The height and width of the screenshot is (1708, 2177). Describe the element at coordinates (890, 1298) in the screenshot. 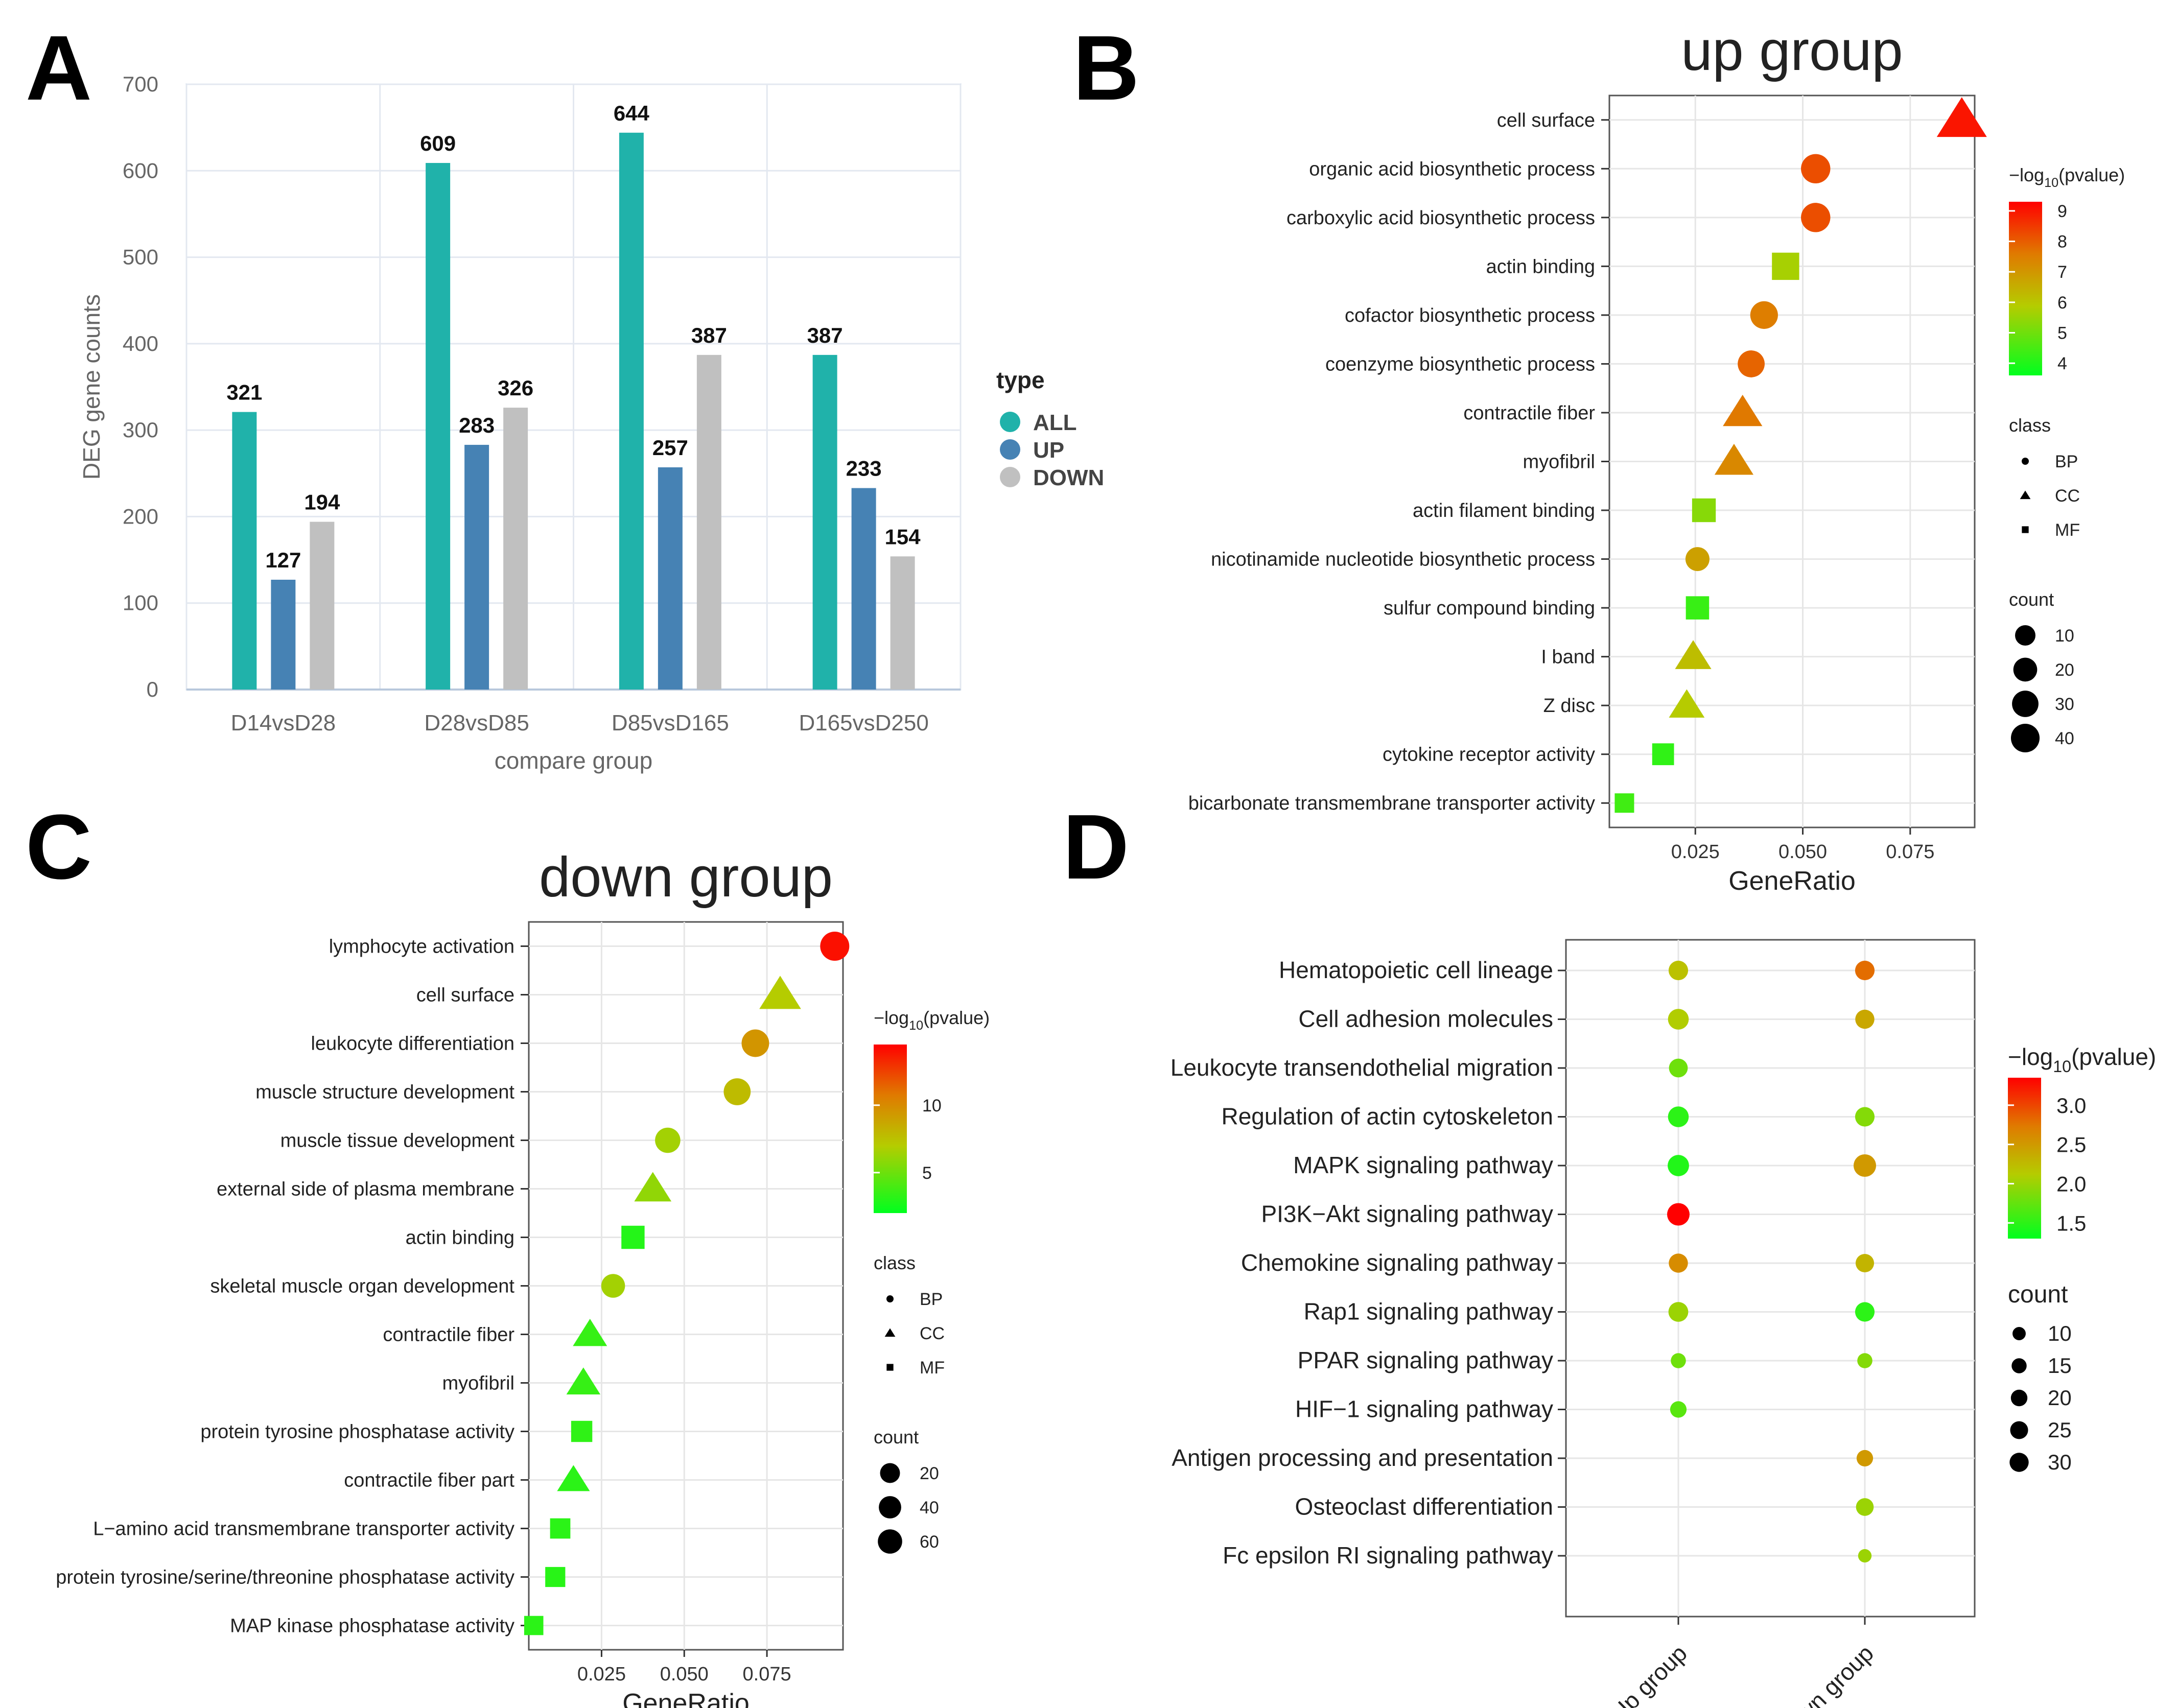

I see `class-legend-marker` at that location.